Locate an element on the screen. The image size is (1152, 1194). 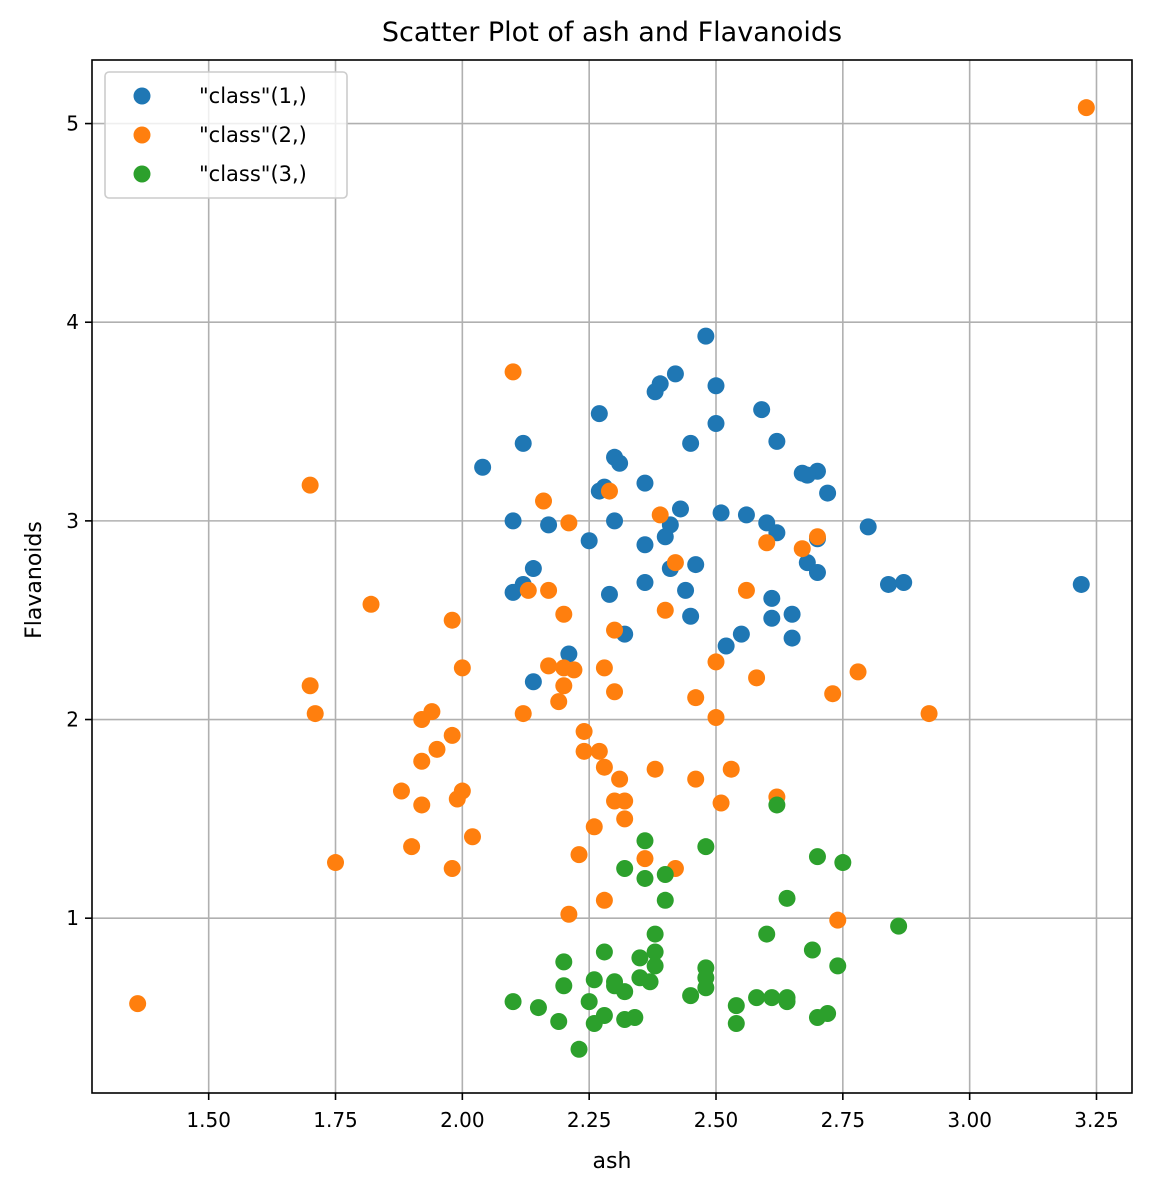
x-tick-label: 2.00 is located at coordinates (462, 1120).